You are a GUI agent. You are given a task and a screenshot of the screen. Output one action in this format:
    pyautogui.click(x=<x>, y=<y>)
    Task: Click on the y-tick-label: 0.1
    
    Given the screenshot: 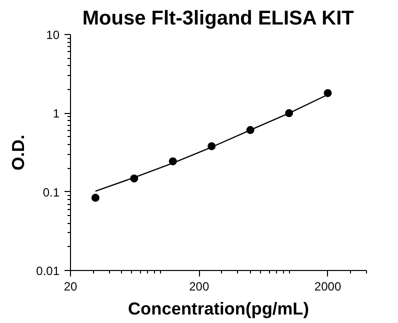 What is the action you would take?
    pyautogui.click(x=51, y=192)
    